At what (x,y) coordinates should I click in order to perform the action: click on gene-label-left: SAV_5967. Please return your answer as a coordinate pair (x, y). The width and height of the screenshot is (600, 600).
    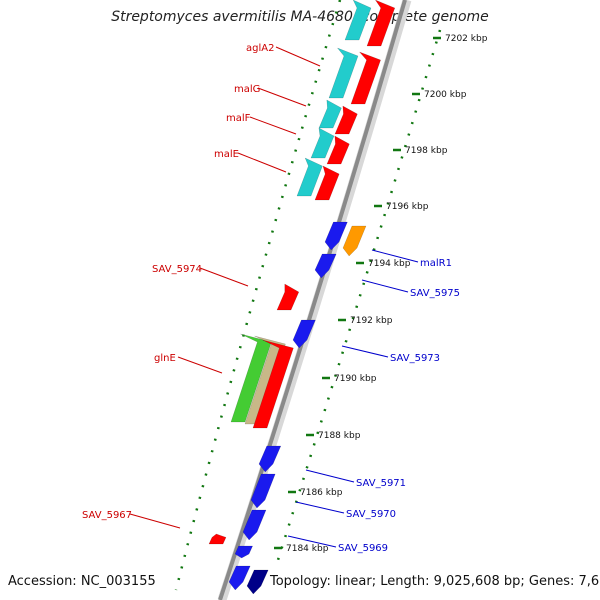
    Looking at the image, I should click on (107, 515).